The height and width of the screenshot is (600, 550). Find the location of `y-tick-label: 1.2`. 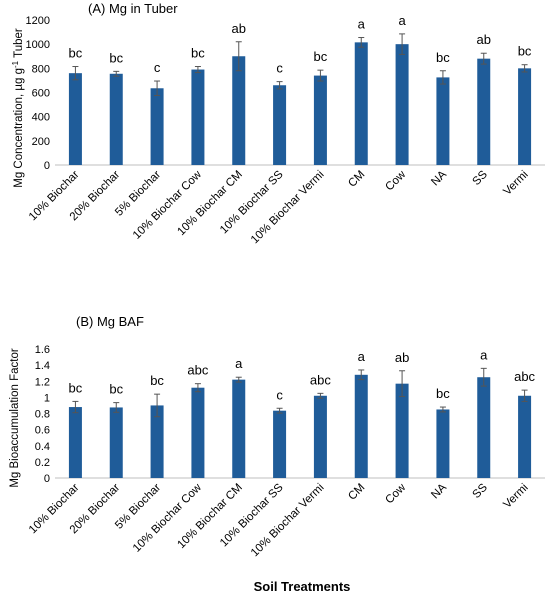

y-tick-label: 1.2 is located at coordinates (42, 382).